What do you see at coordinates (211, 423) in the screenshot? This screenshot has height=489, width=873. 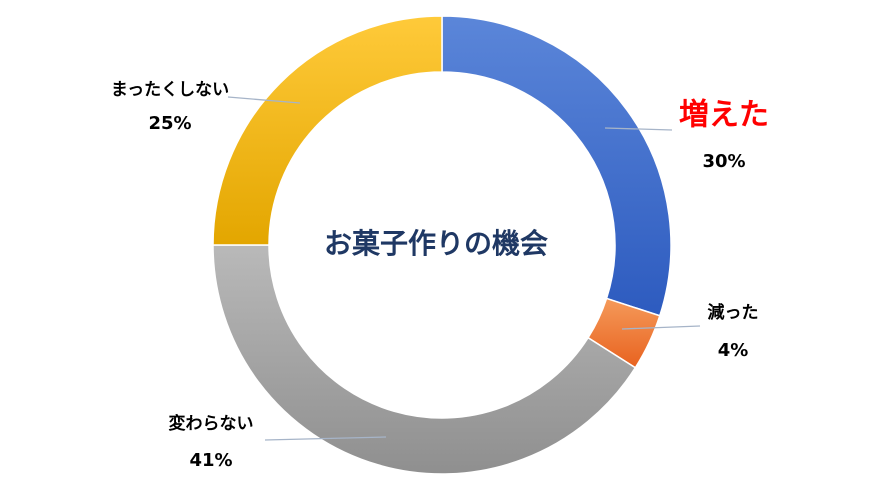 I see `slice-label-3: 変わらない` at bounding box center [211, 423].